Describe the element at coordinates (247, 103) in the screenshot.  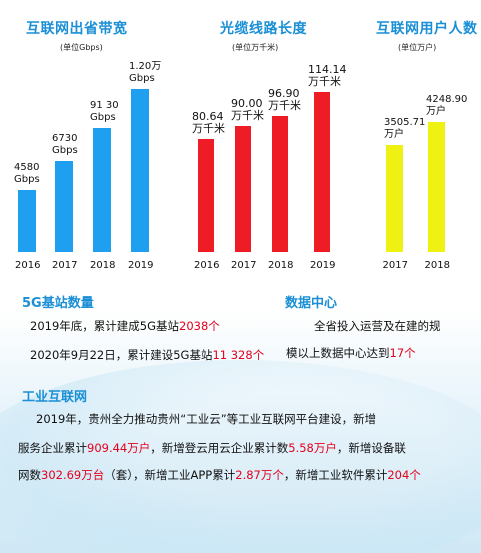
I see `bar-value-line: 90.00` at that location.